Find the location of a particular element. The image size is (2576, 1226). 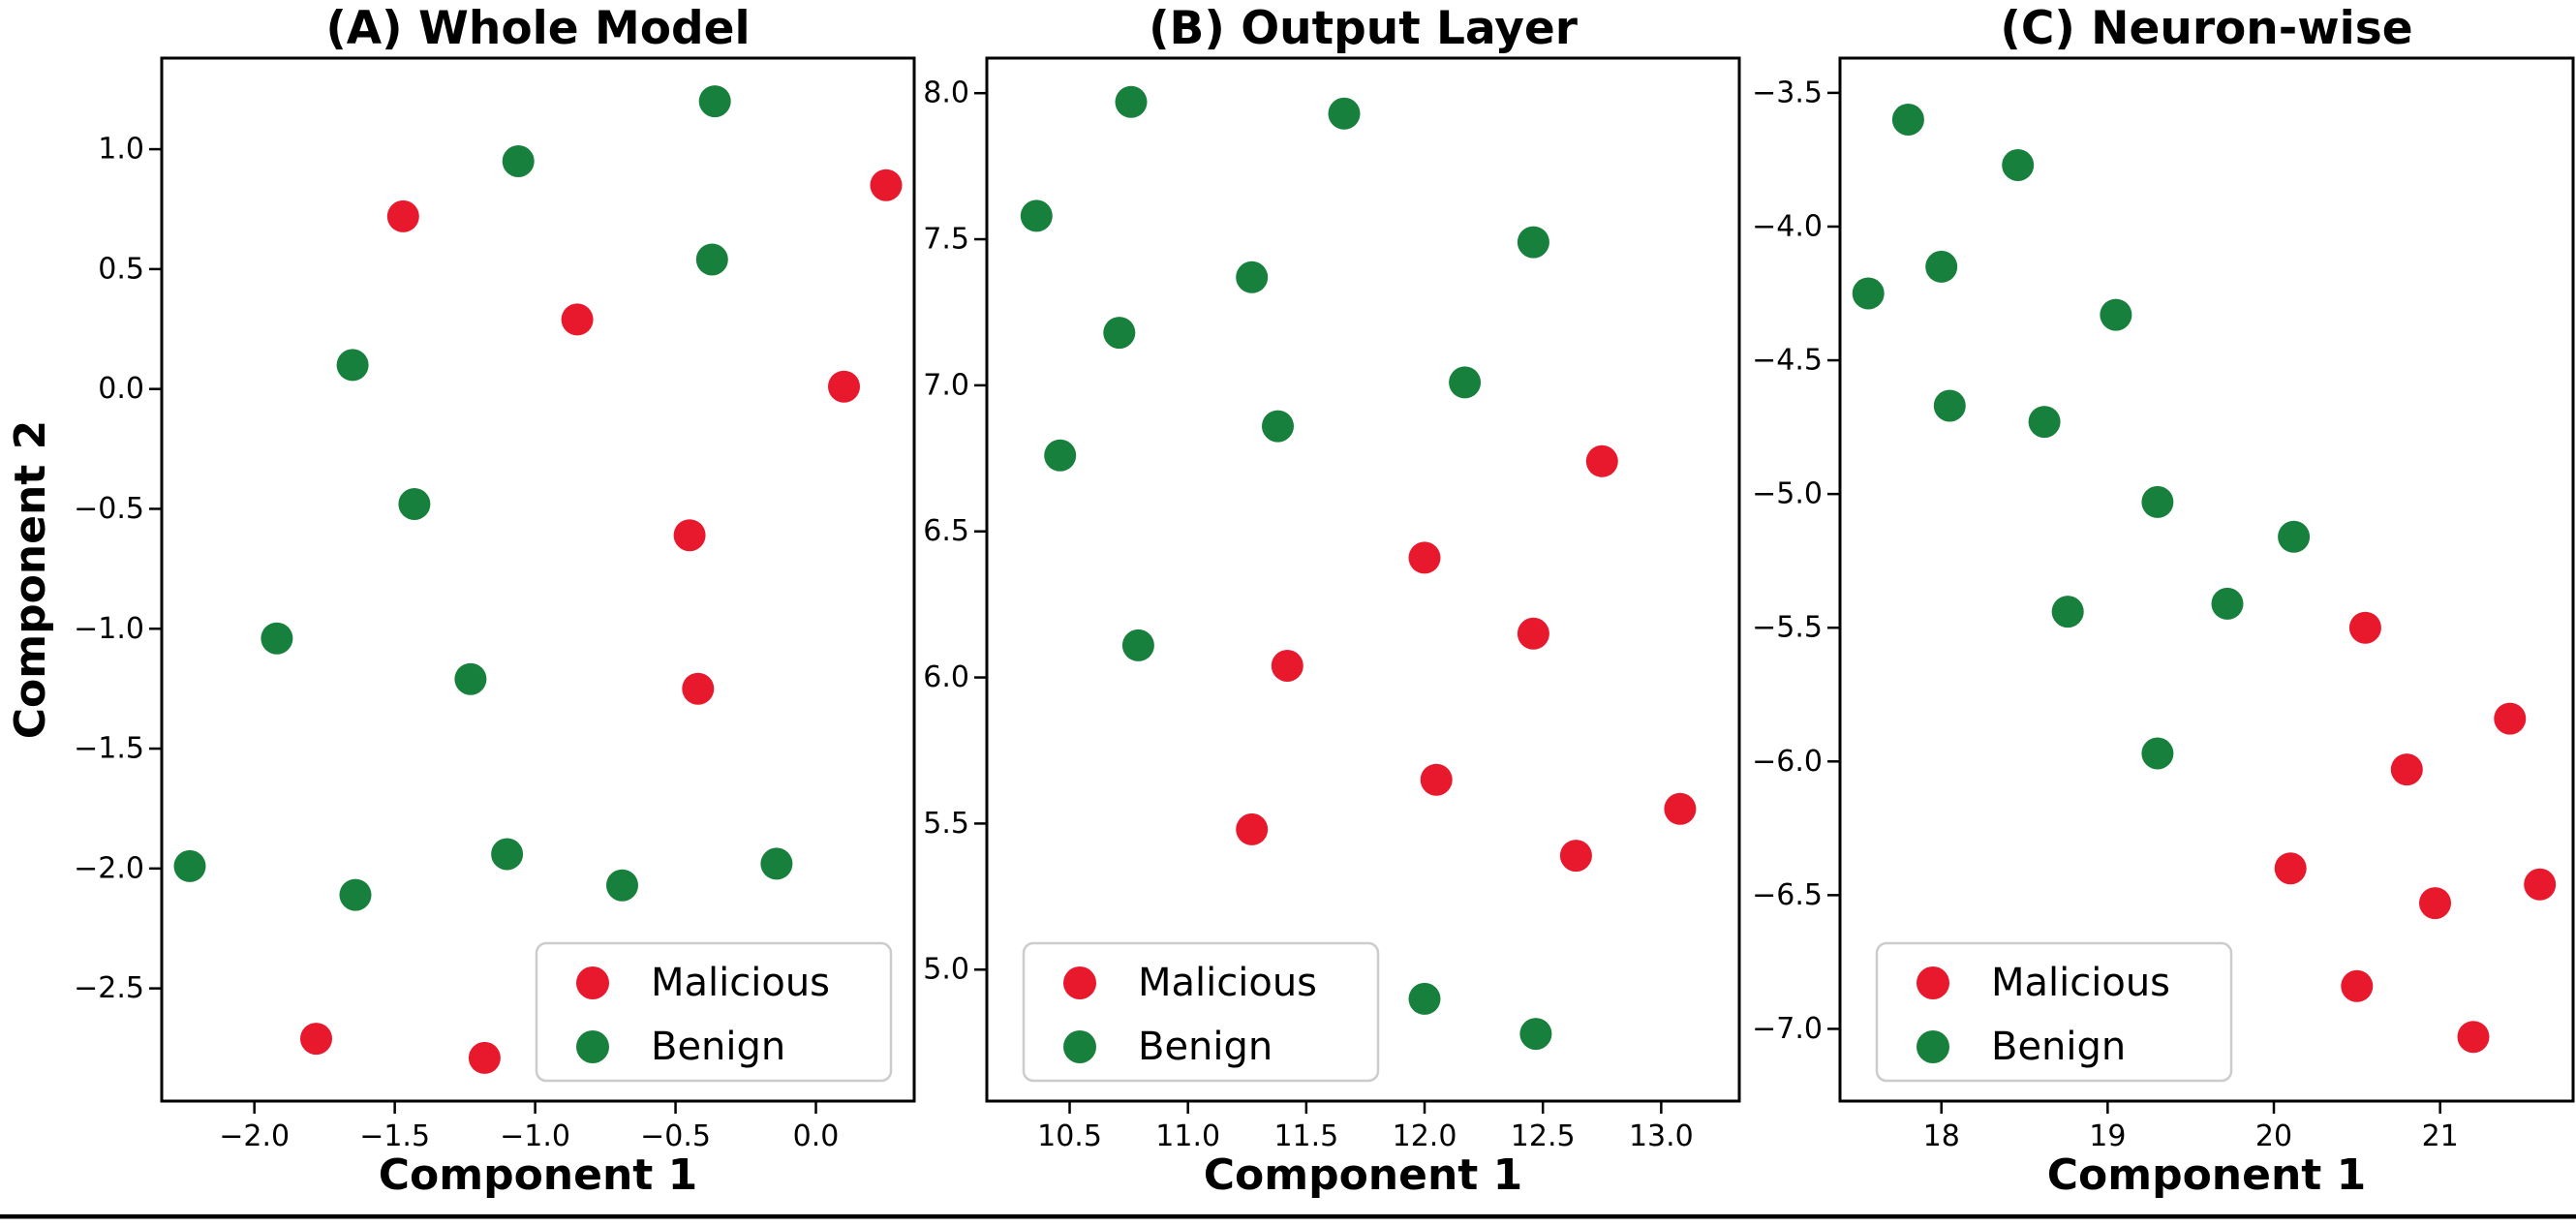

x-tick-label: 10.5 is located at coordinates (1069, 1136).